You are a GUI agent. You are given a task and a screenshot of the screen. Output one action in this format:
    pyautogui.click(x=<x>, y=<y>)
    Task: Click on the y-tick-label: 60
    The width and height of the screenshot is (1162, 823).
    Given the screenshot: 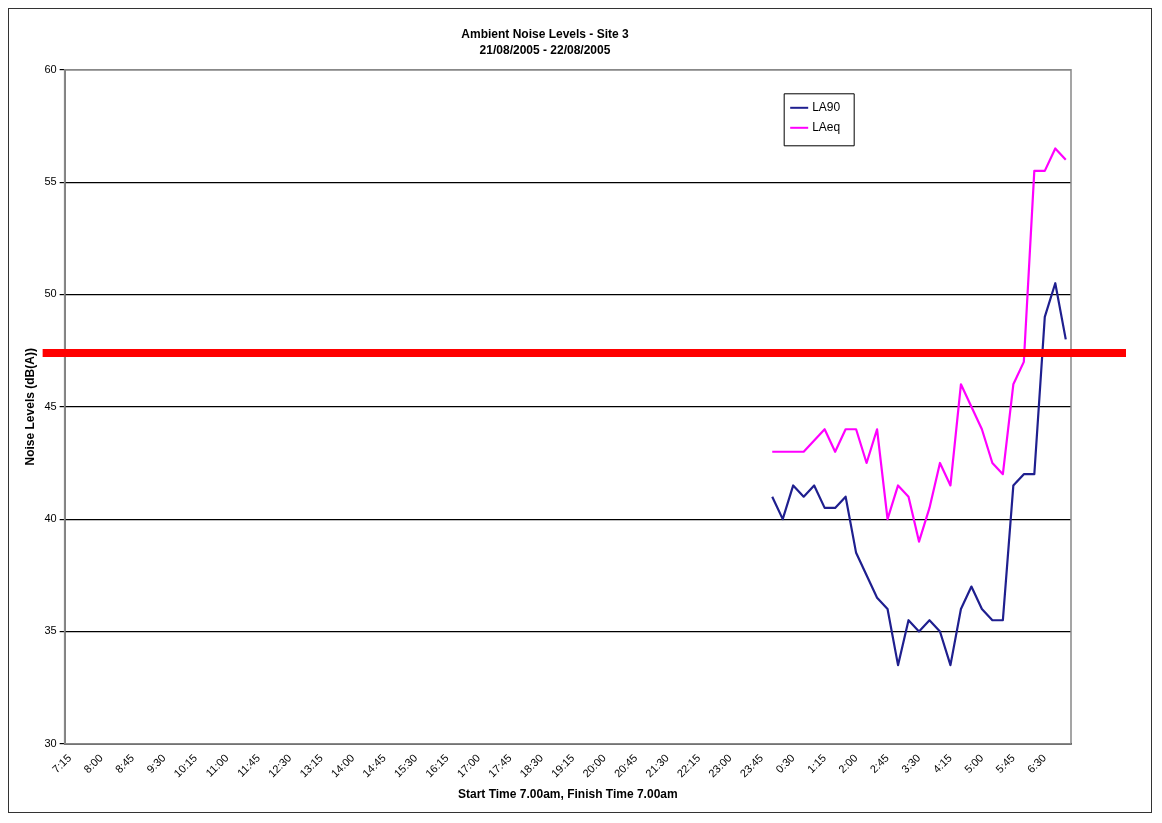 What is the action you would take?
    pyautogui.click(x=50, y=68)
    